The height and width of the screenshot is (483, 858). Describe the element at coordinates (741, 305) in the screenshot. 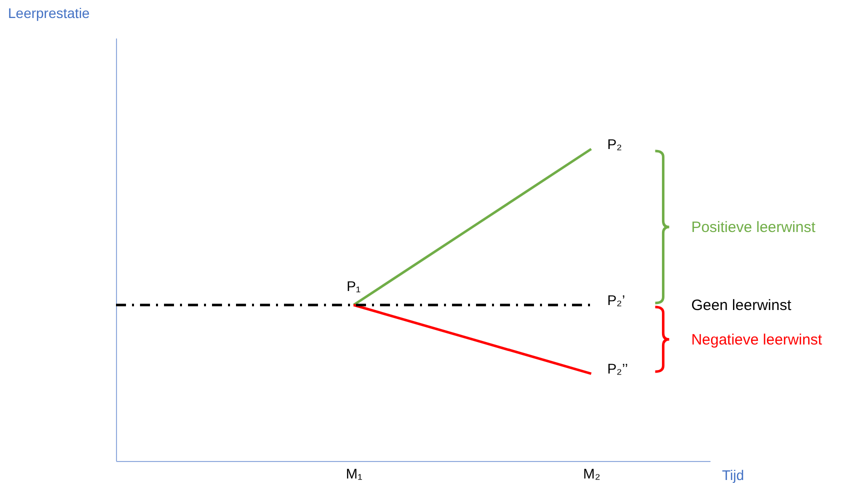

I see `annotation: Geen leerwinst` at that location.